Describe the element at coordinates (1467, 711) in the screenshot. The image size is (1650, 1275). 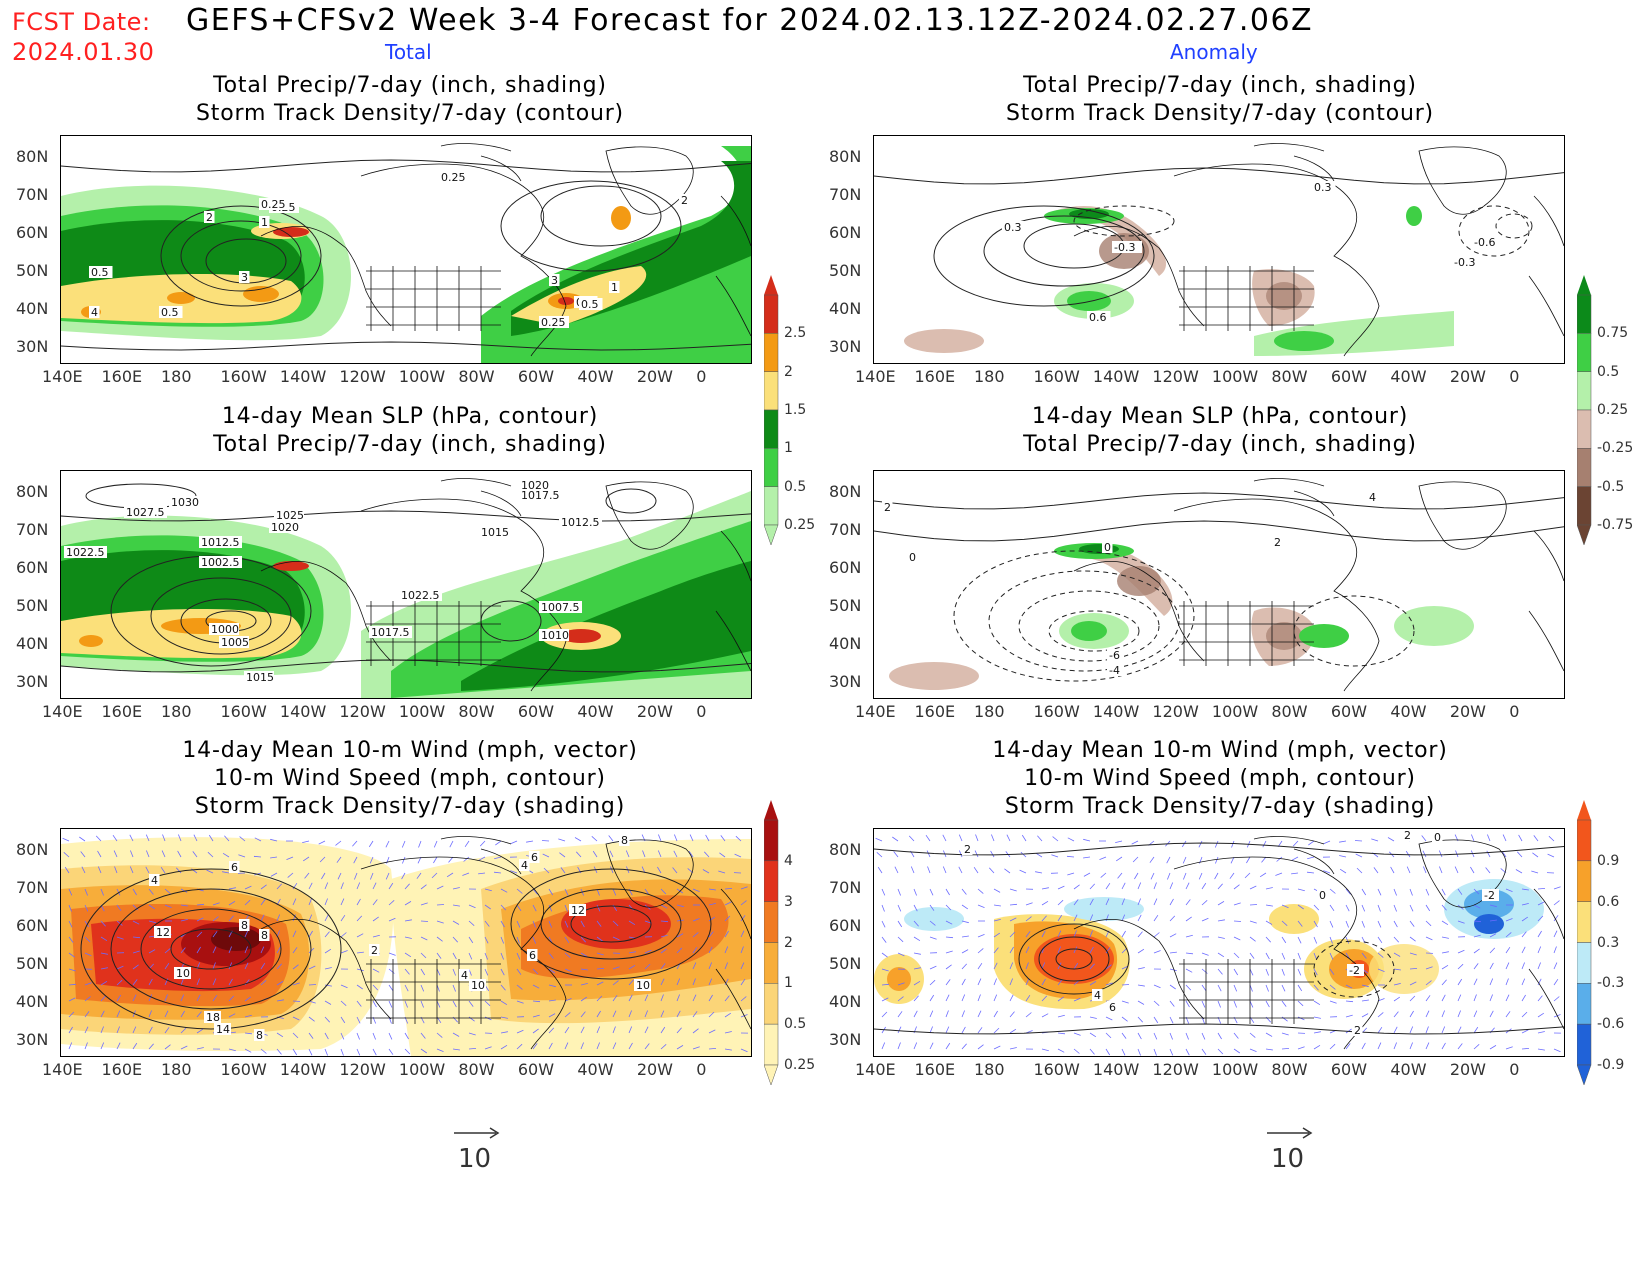
I see `lon-tick-label: 20W` at that location.